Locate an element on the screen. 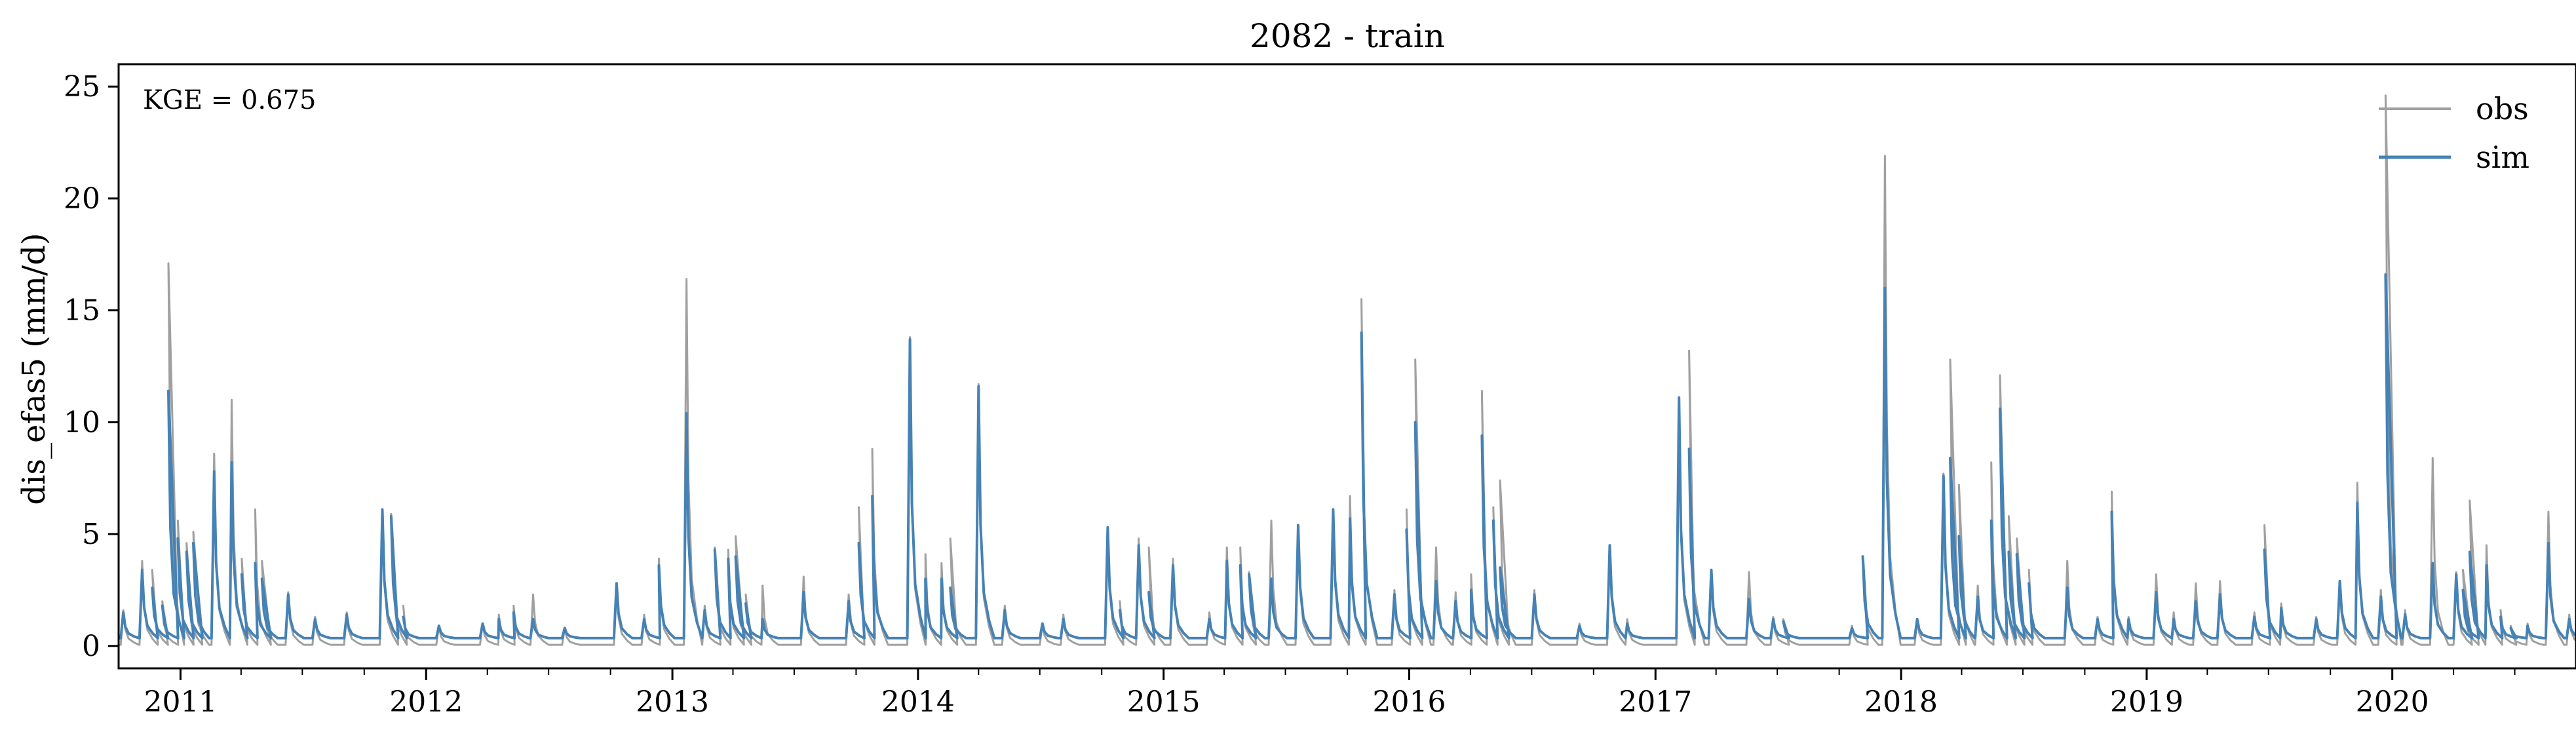  legend-obs-label: obs is located at coordinates (2502, 109).